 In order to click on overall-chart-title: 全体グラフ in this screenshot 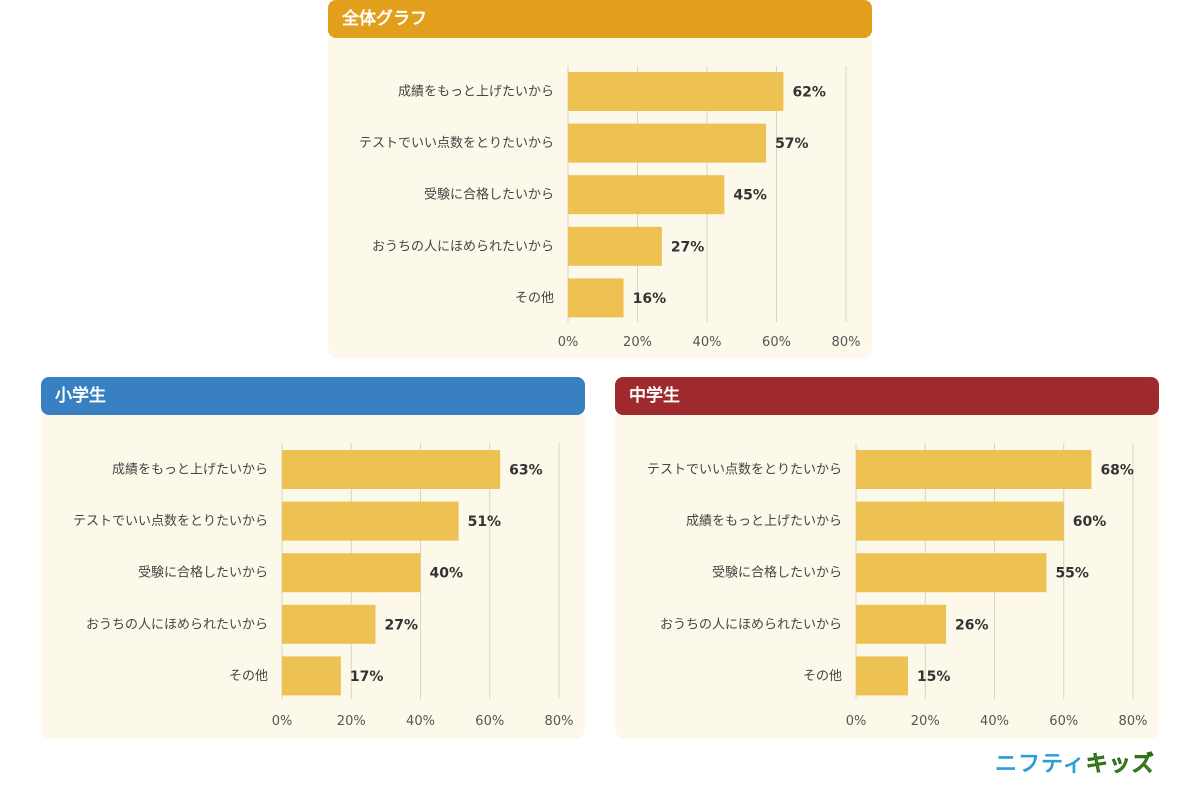, I will do `click(600, 19)`.